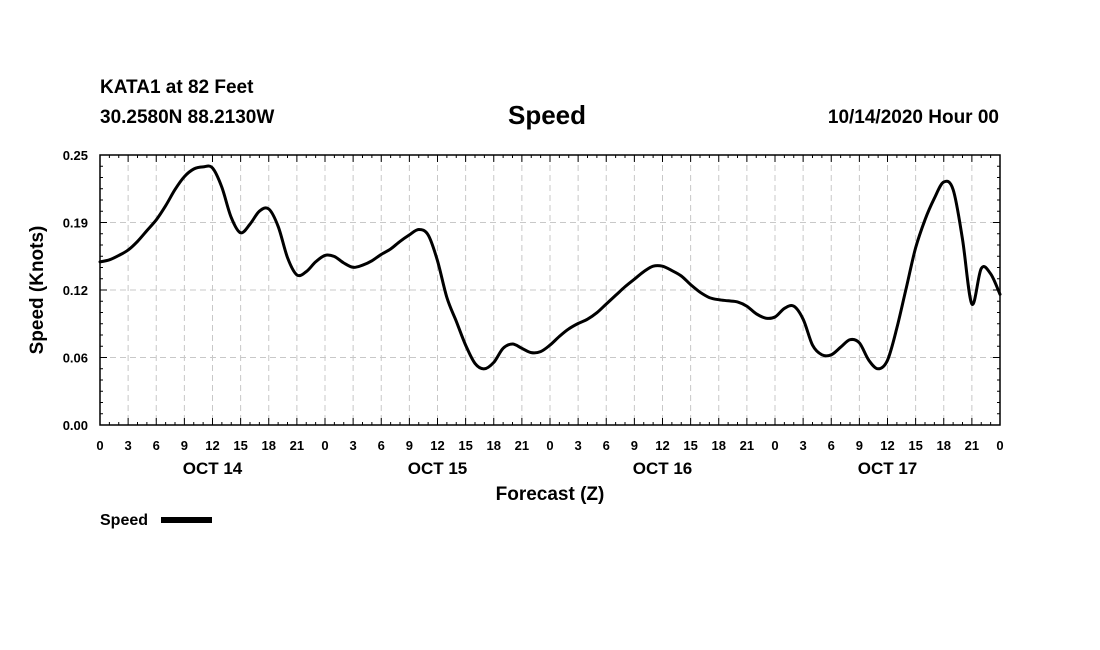 The width and height of the screenshot is (1100, 650). I want to click on legend-label: Speed, so click(124, 520).